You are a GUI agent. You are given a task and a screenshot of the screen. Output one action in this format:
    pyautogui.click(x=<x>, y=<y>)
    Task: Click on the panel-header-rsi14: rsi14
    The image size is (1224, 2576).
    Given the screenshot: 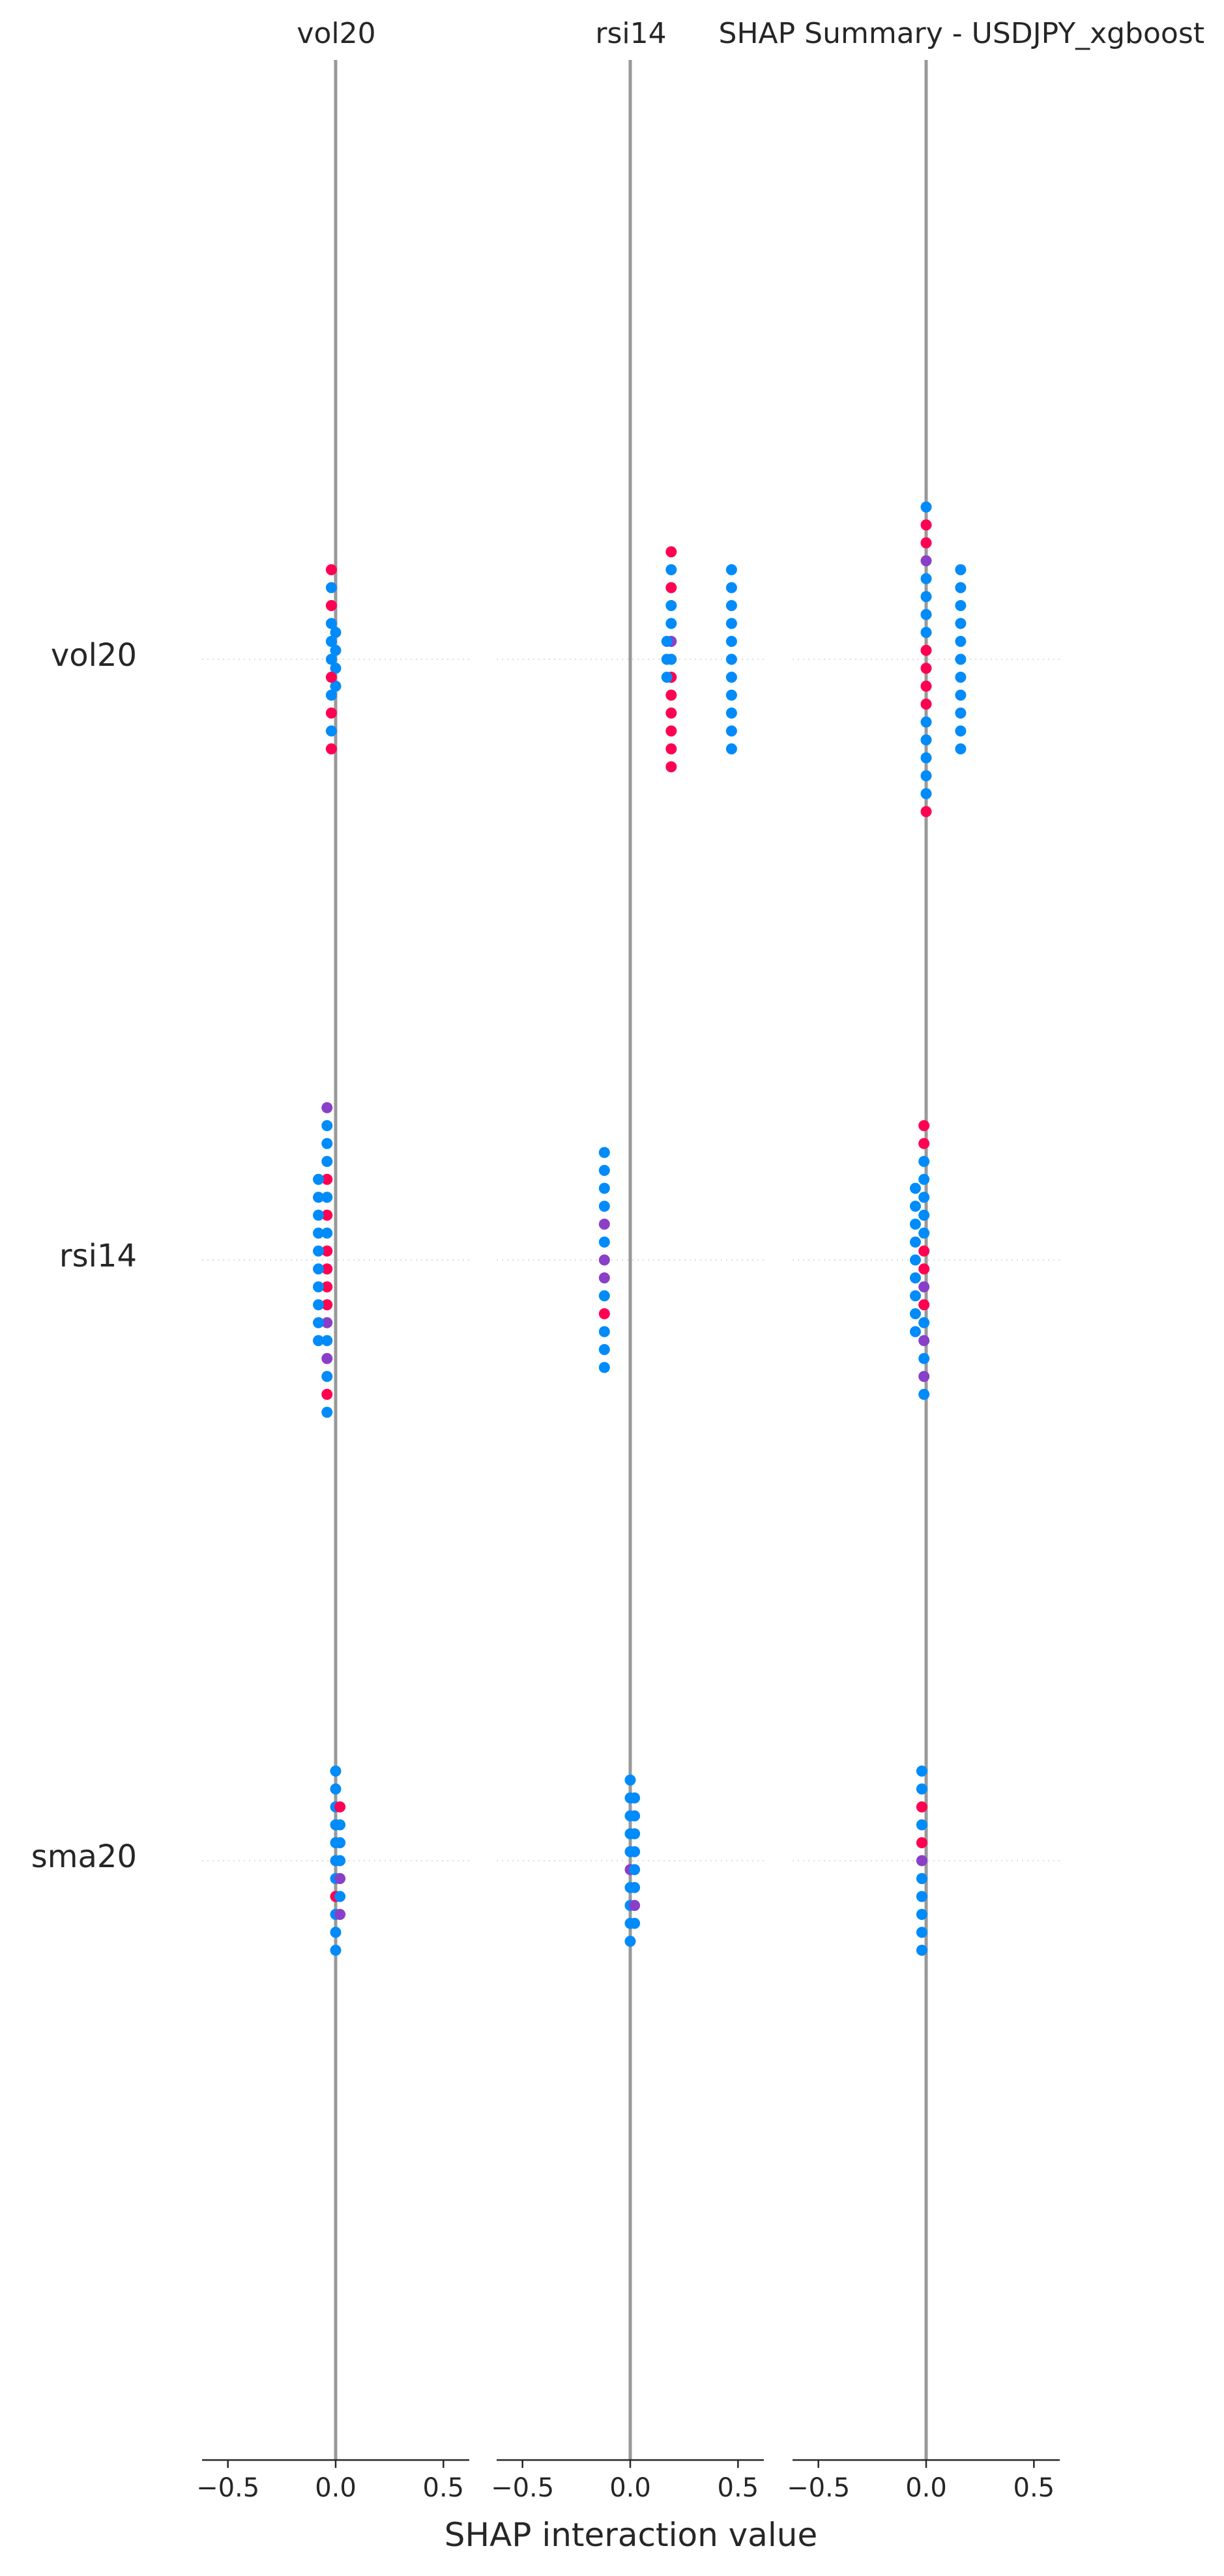 What is the action you would take?
    pyautogui.click(x=631, y=33)
    